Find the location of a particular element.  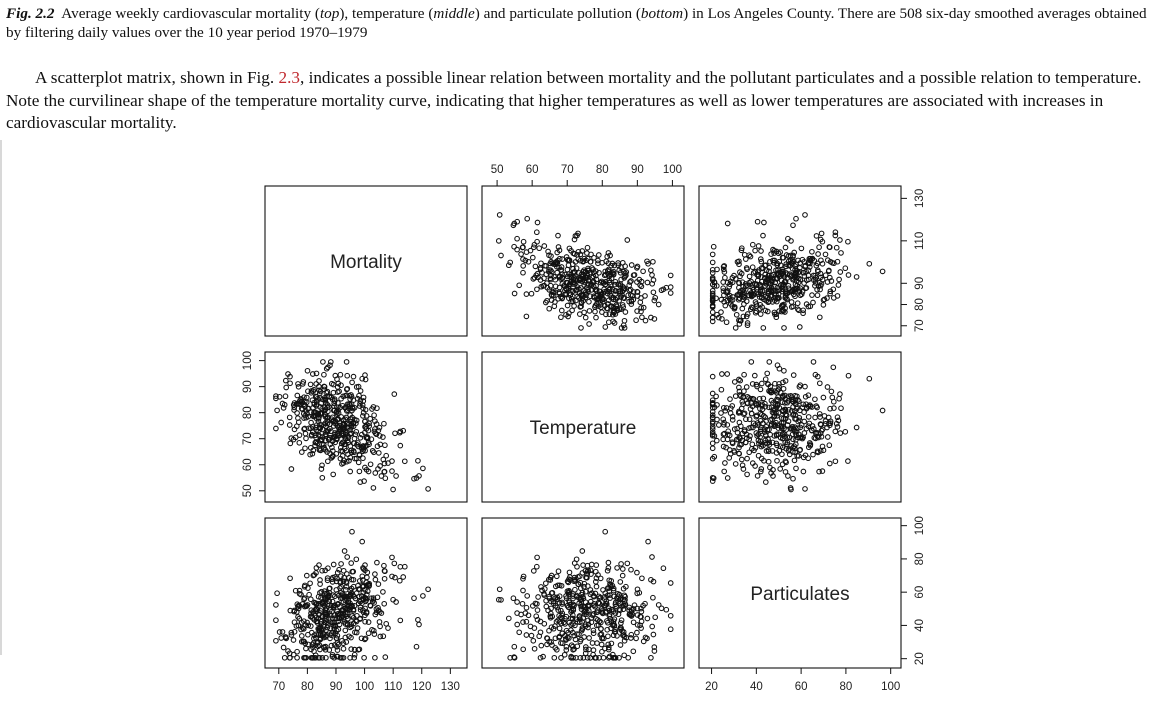

panel-frame is located at coordinates (366, 261).